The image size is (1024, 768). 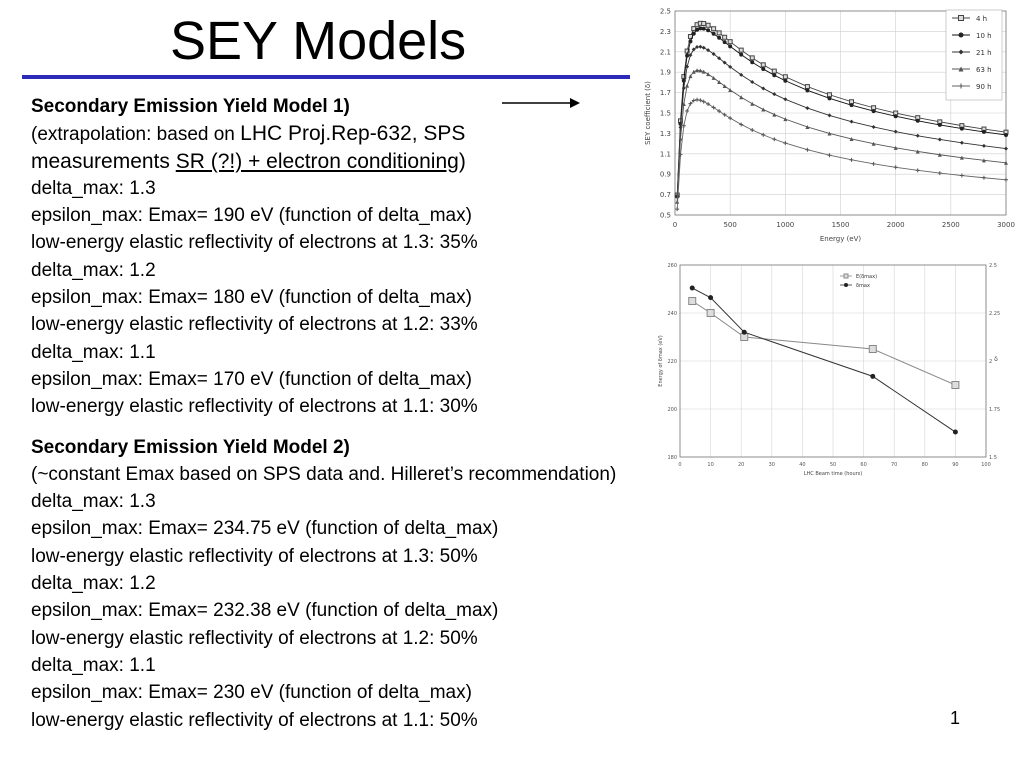 What do you see at coordinates (462, 161) in the screenshot?
I see `model1-source-l2b: )` at bounding box center [462, 161].